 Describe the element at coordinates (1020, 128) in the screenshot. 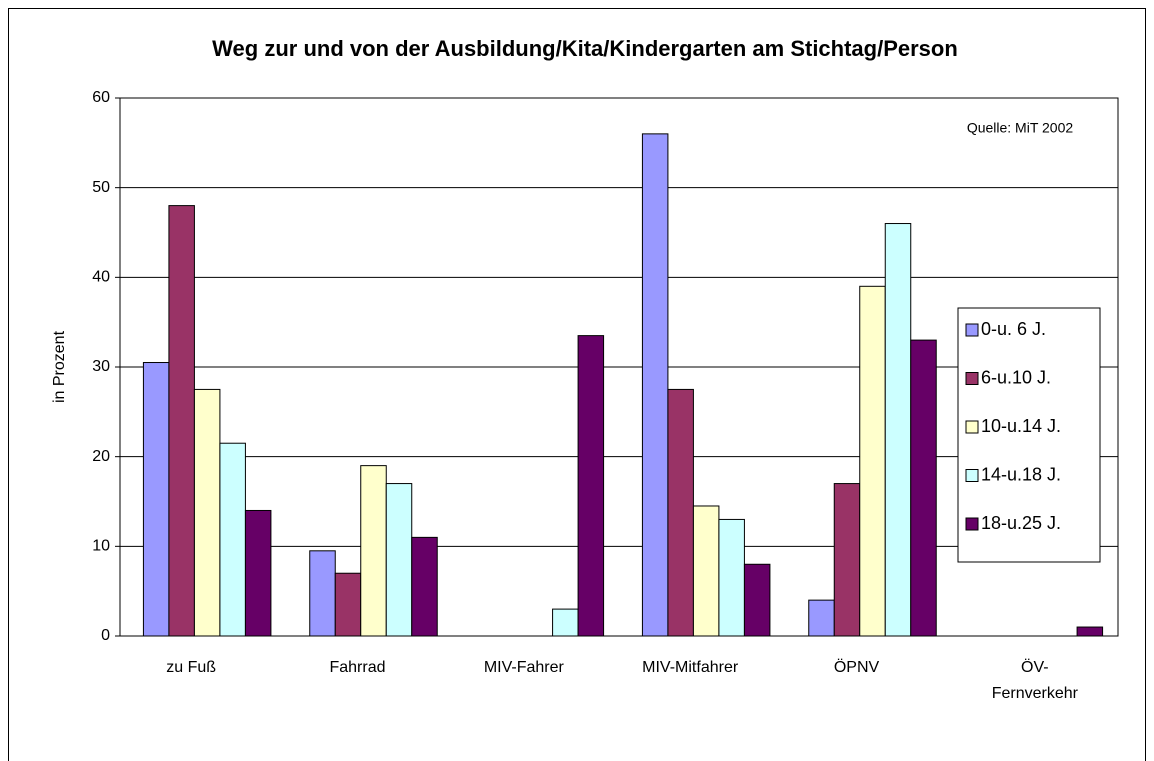

I see `annotation: Quelle: MiT 2002` at that location.